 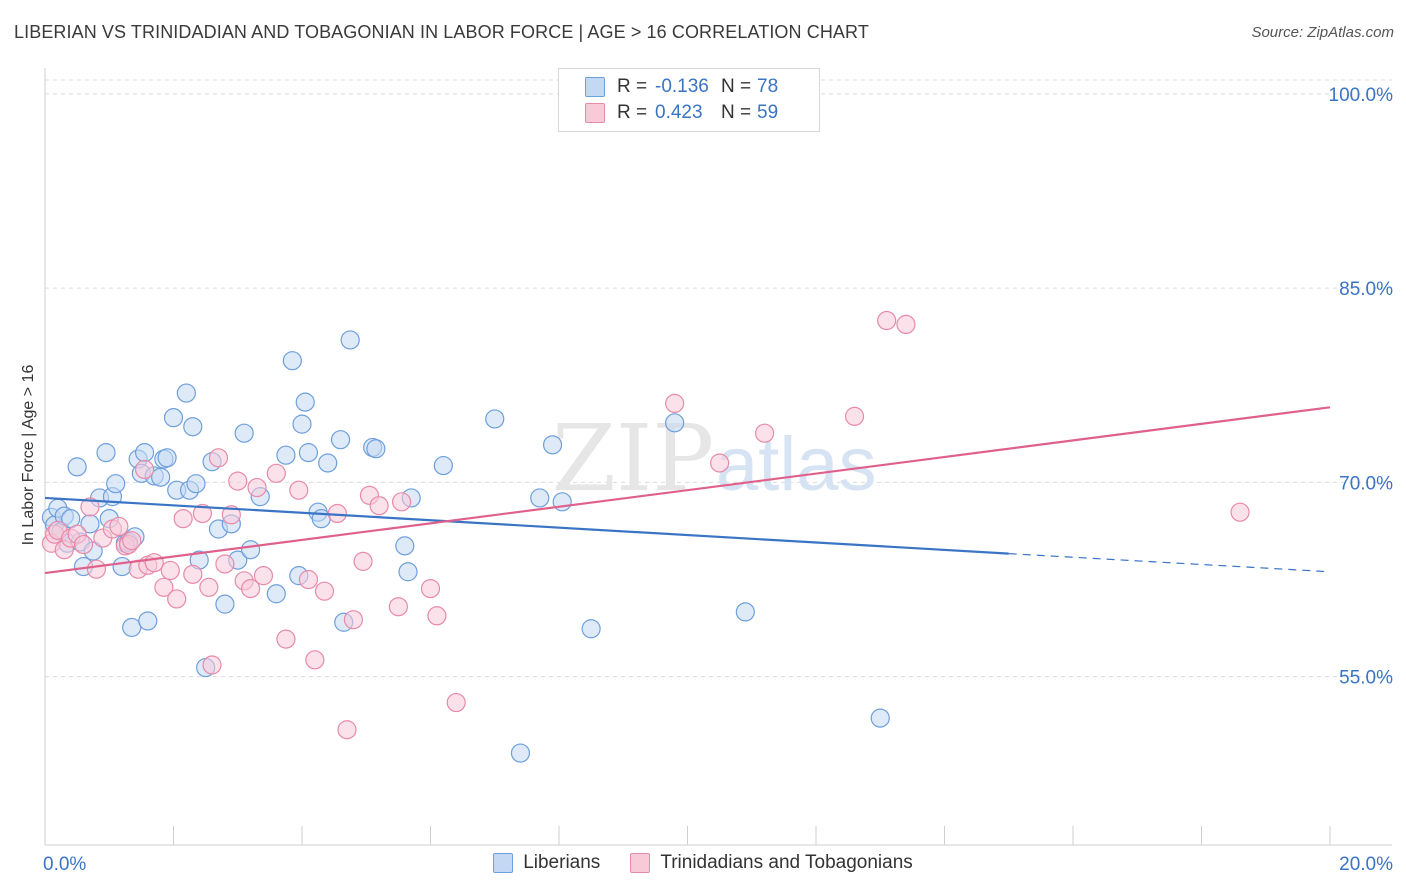 I want to click on y-tick-label: 85.0%, so click(x=1366, y=289).